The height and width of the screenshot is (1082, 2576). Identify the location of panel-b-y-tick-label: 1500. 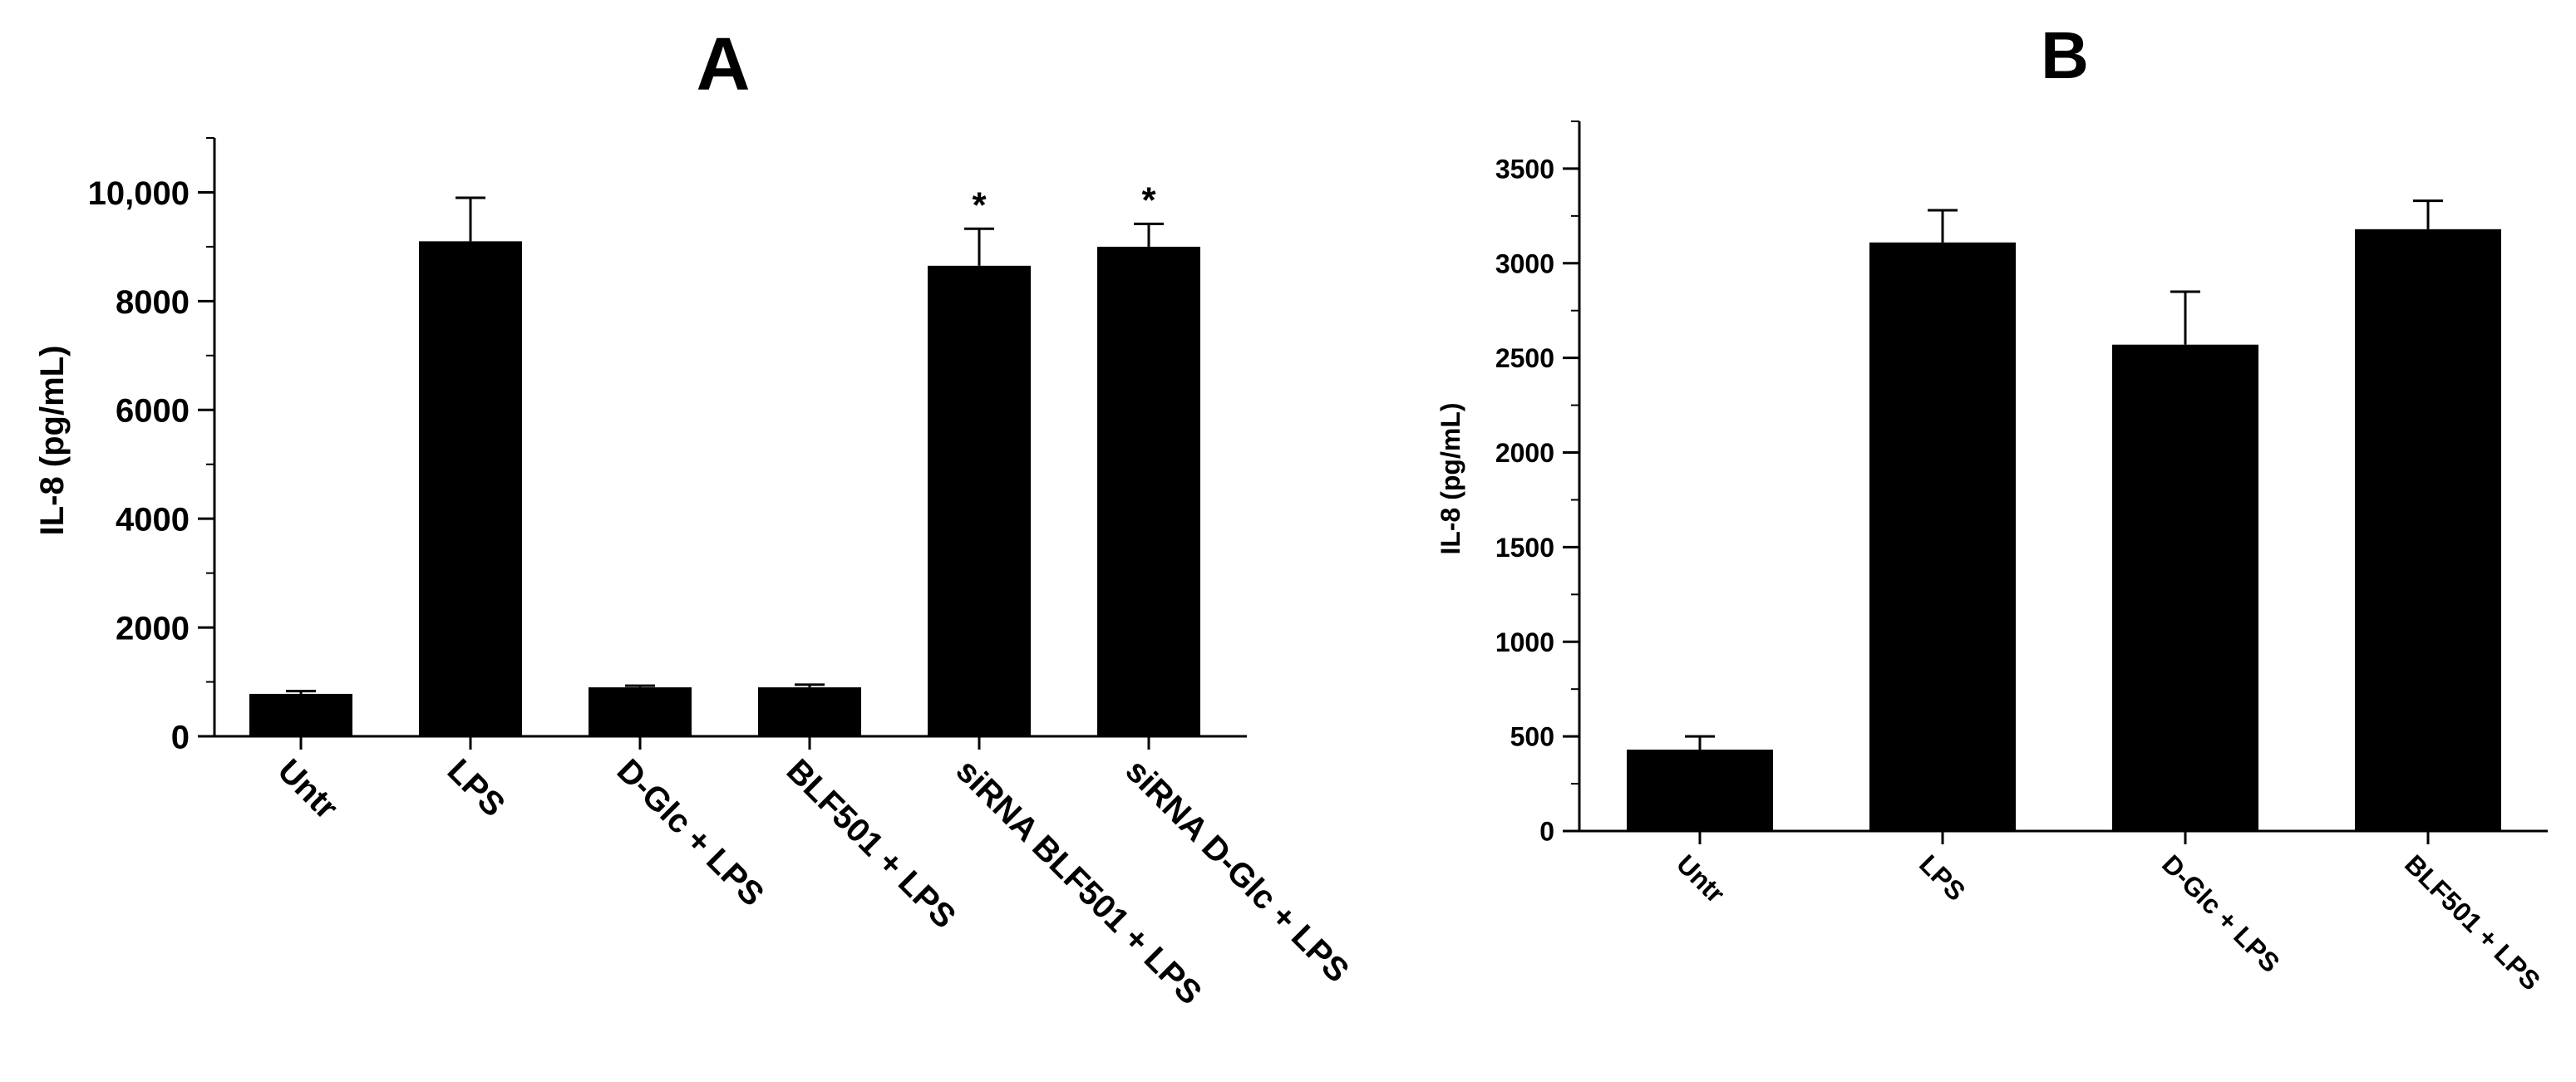
(1524, 548).